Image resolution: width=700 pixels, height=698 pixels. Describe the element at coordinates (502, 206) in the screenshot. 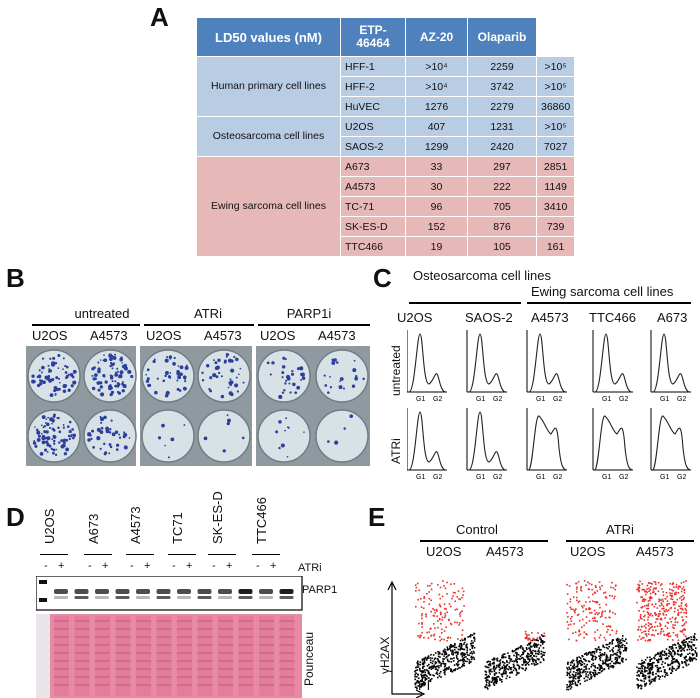

I see `ld50-value: 705` at that location.